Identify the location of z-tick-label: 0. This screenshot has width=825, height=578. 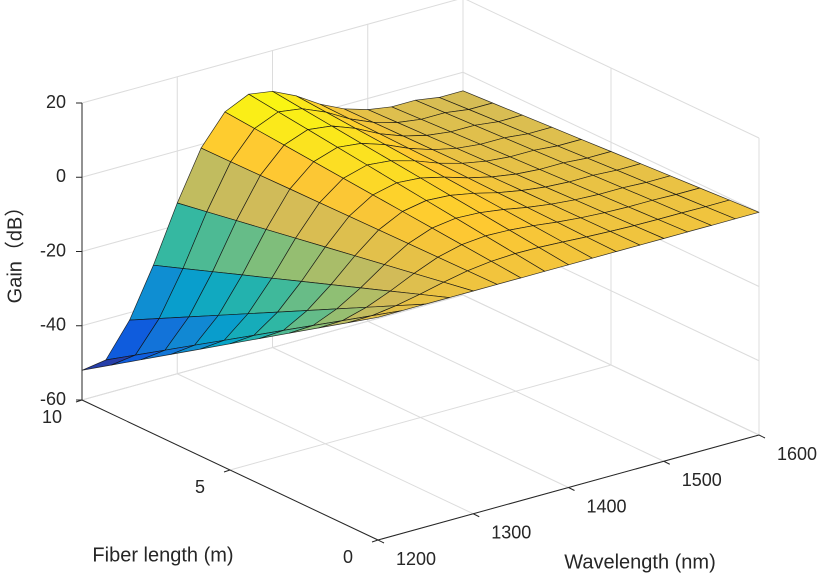
(61, 176).